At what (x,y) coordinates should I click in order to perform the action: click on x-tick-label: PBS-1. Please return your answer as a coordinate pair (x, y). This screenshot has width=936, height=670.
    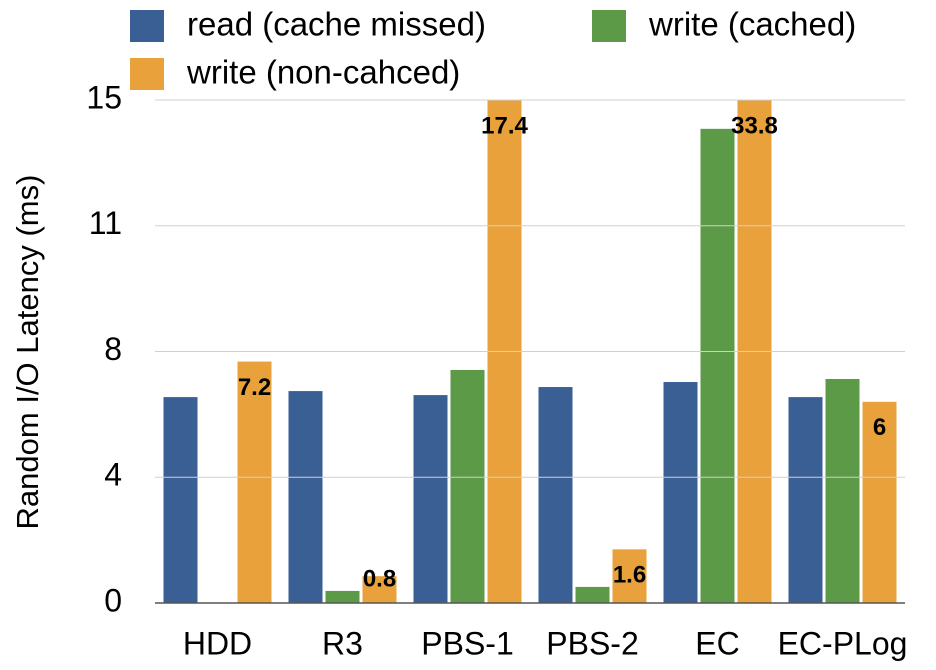
    Looking at the image, I should click on (467, 643).